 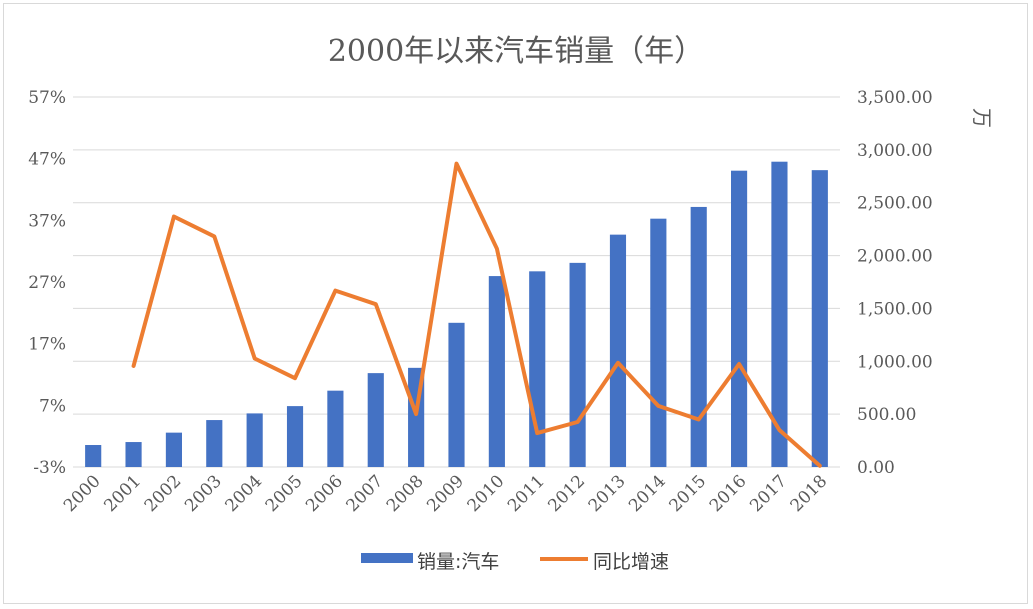 What do you see at coordinates (895, 362) in the screenshot?
I see `right-tick-label: 1,000.00` at bounding box center [895, 362].